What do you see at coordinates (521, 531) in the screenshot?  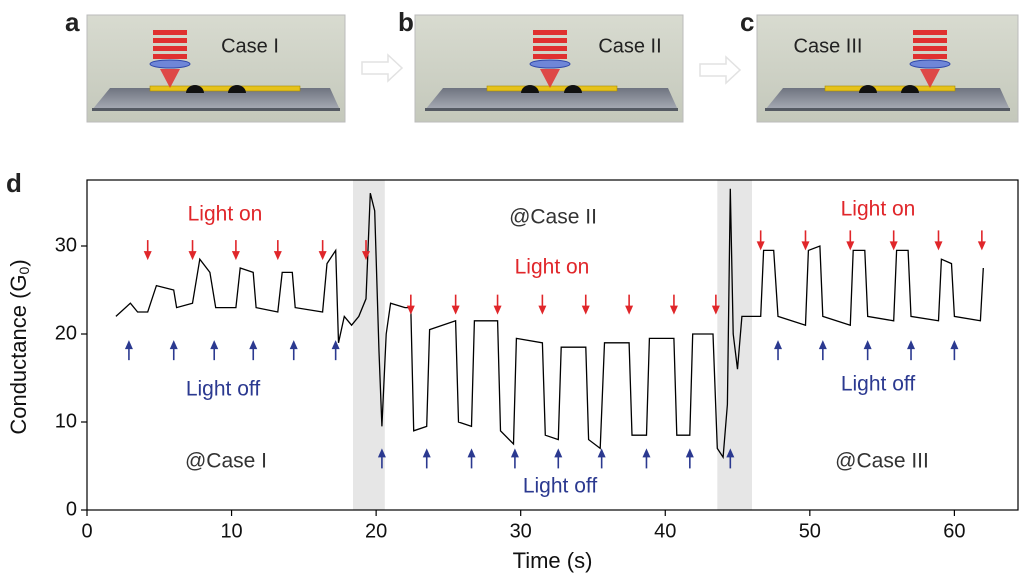 I see `x-tick-label: 30` at bounding box center [521, 531].